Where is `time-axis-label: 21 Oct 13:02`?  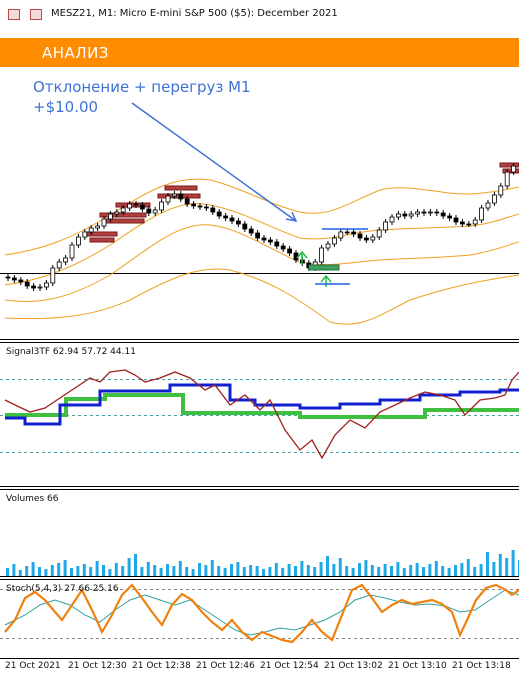 time-axis-label: 21 Oct 13:02 is located at coordinates (353, 666).